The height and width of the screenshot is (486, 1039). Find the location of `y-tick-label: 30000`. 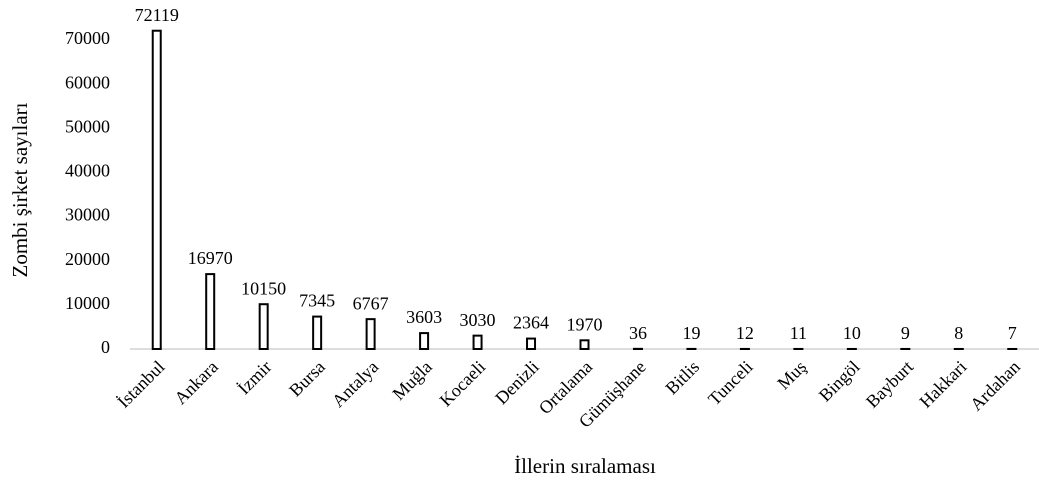

y-tick-label: 30000 is located at coordinates (87, 215).